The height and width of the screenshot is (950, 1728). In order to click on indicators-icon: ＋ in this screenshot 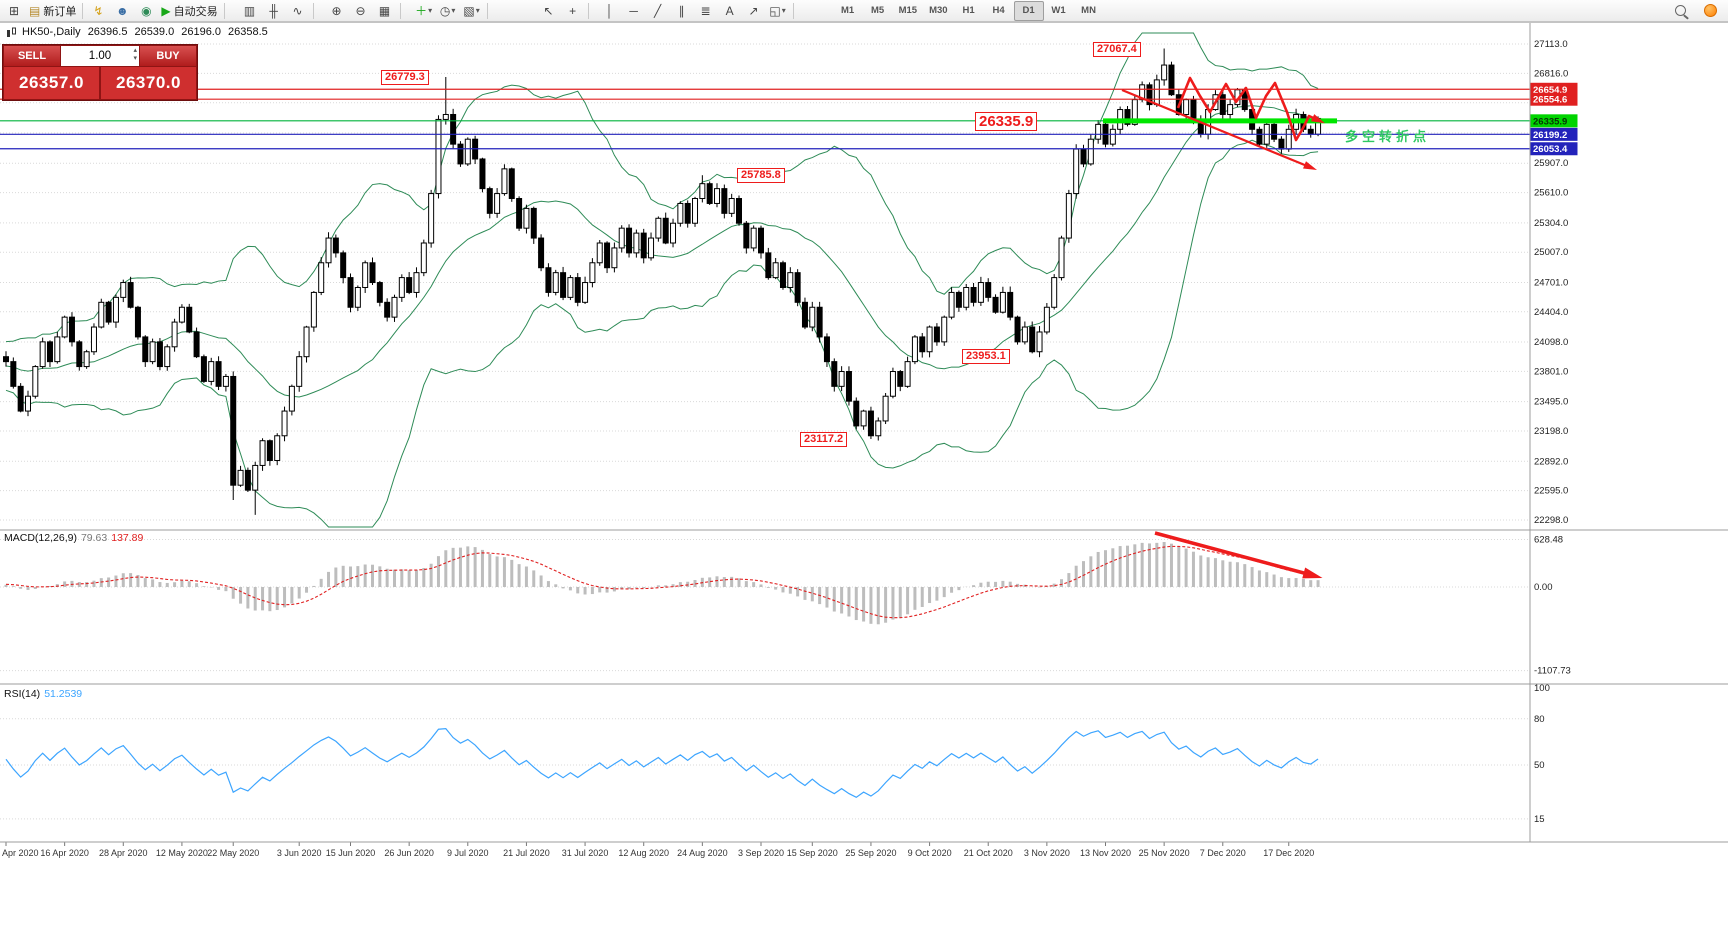, I will do `click(421, 10)`.